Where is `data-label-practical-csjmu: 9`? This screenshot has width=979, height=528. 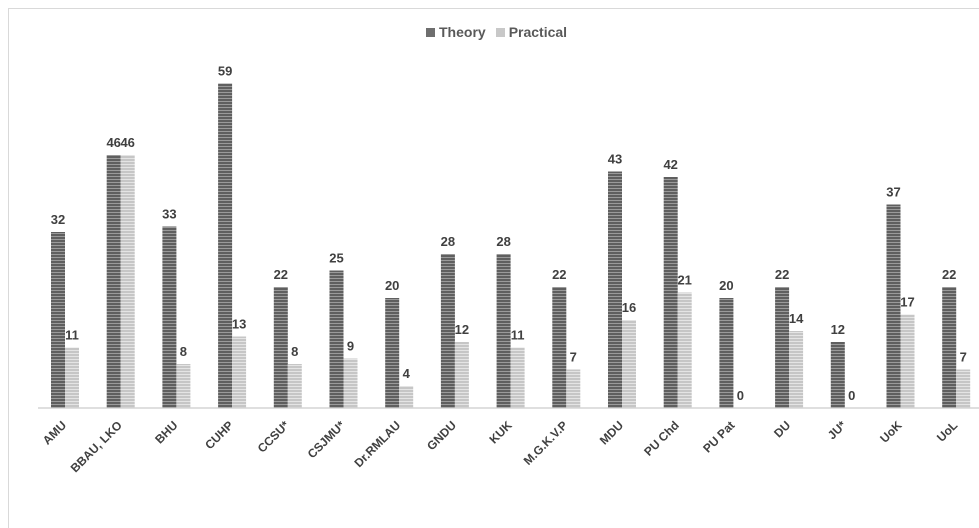
data-label-practical-csjmu: 9 is located at coordinates (350, 346).